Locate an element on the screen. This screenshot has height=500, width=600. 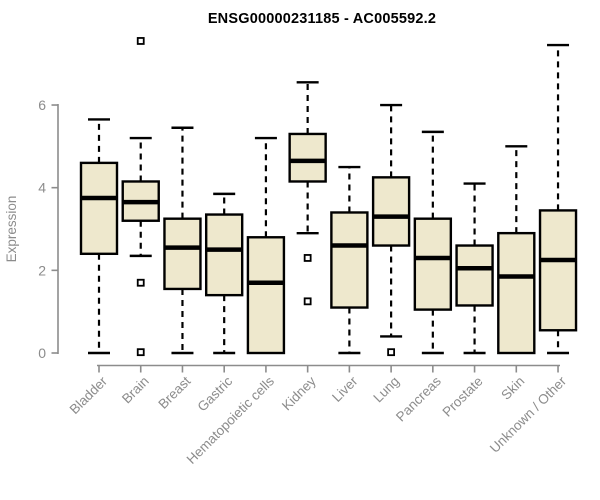
boxplot-breast is located at coordinates (182, 240).